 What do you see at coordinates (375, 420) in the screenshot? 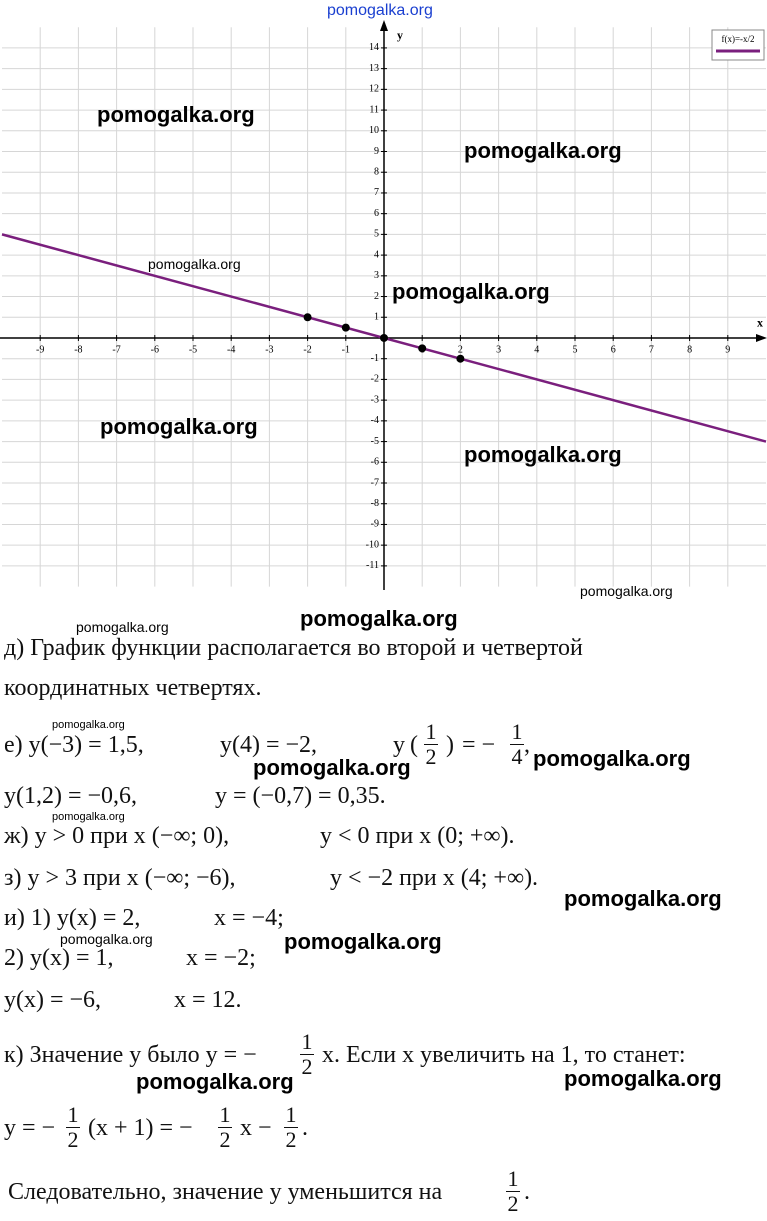
I see `y-tick-label: -4` at bounding box center [375, 420].